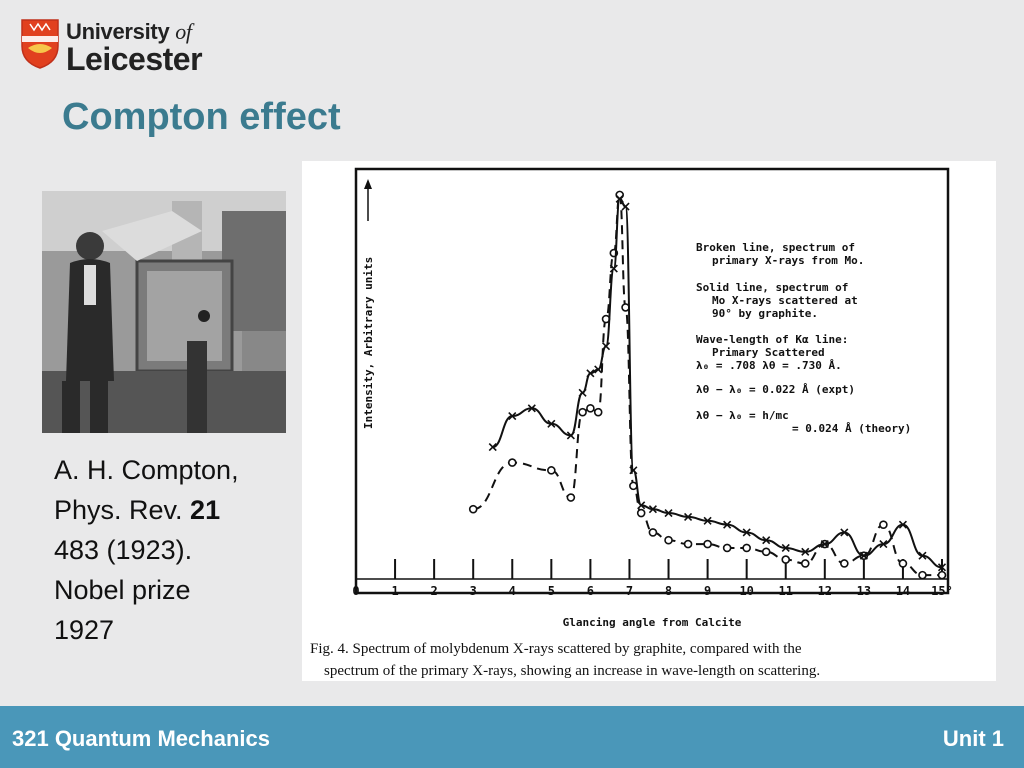 The width and height of the screenshot is (1024, 768). I want to click on x-tick-label-2: 2, so click(434, 591).